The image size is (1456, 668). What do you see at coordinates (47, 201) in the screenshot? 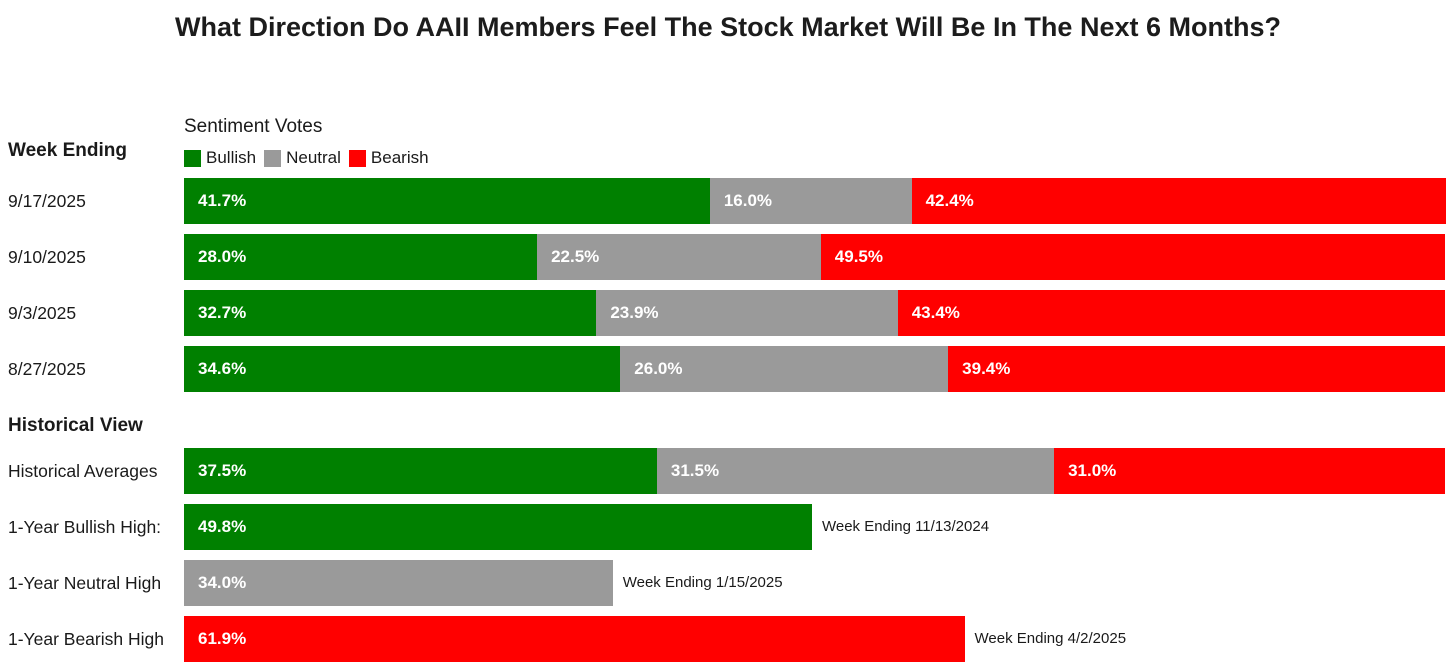
I see `row-label: 9/17/2025` at bounding box center [47, 201].